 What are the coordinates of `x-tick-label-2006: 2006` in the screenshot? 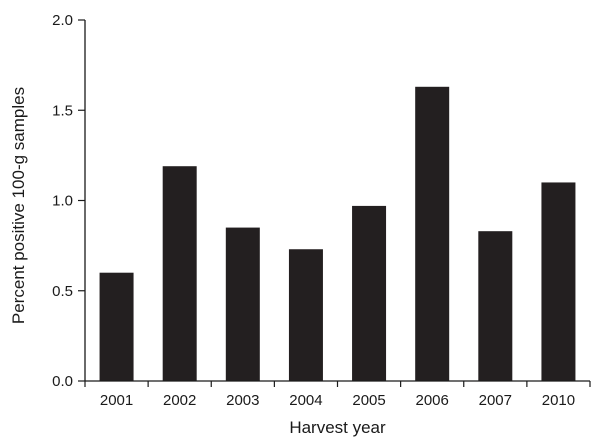 It's located at (432, 400).